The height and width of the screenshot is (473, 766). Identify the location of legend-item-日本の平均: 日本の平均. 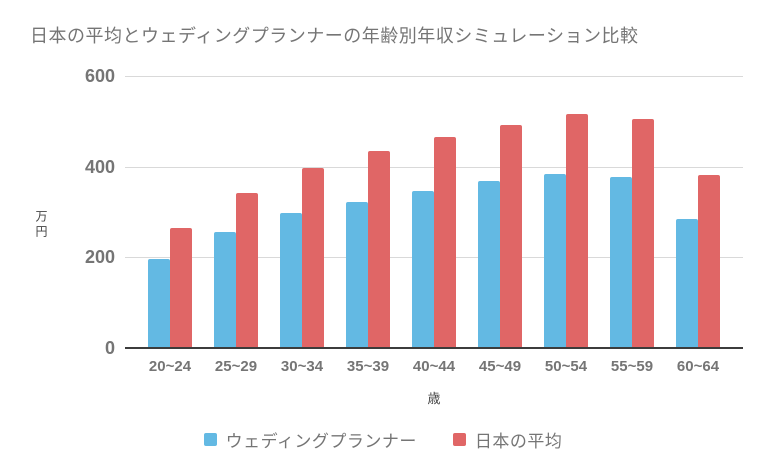
(507, 439).